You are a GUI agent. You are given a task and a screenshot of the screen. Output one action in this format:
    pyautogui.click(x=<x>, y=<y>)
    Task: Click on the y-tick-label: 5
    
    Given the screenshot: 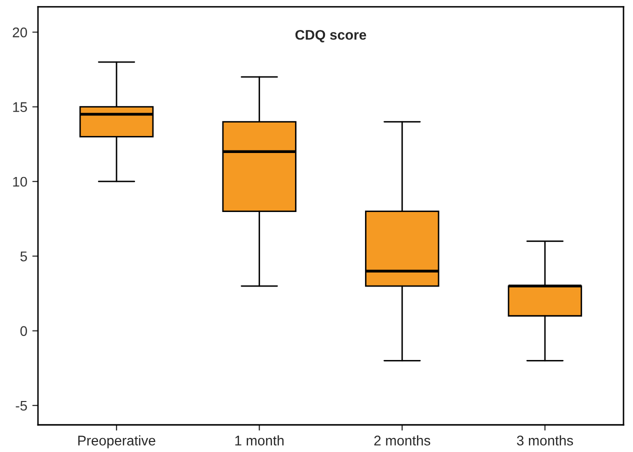 What is the action you would take?
    pyautogui.click(x=23, y=257)
    